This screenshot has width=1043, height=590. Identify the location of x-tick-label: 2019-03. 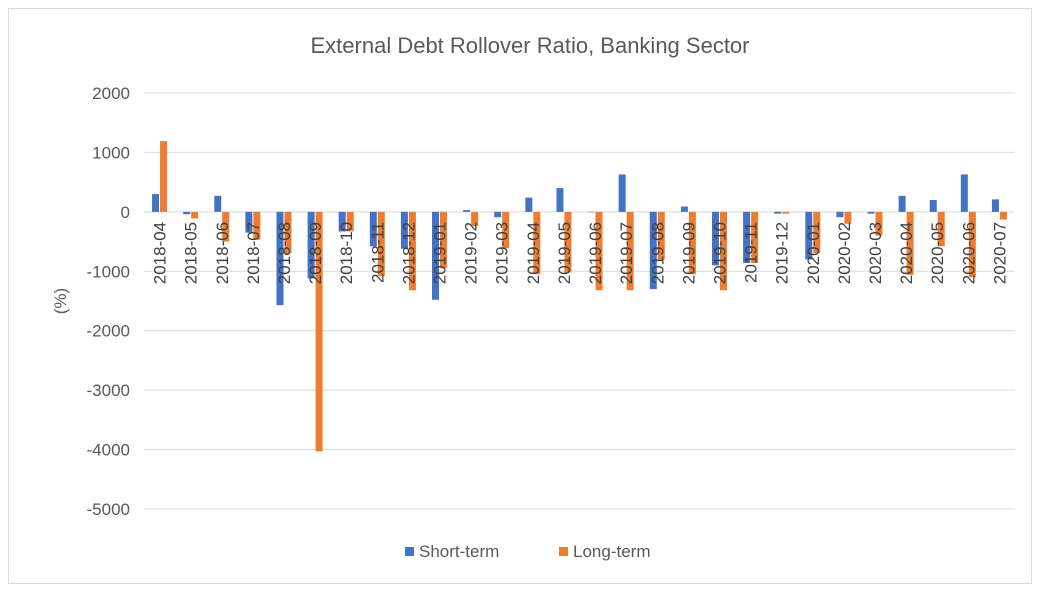
(502, 253).